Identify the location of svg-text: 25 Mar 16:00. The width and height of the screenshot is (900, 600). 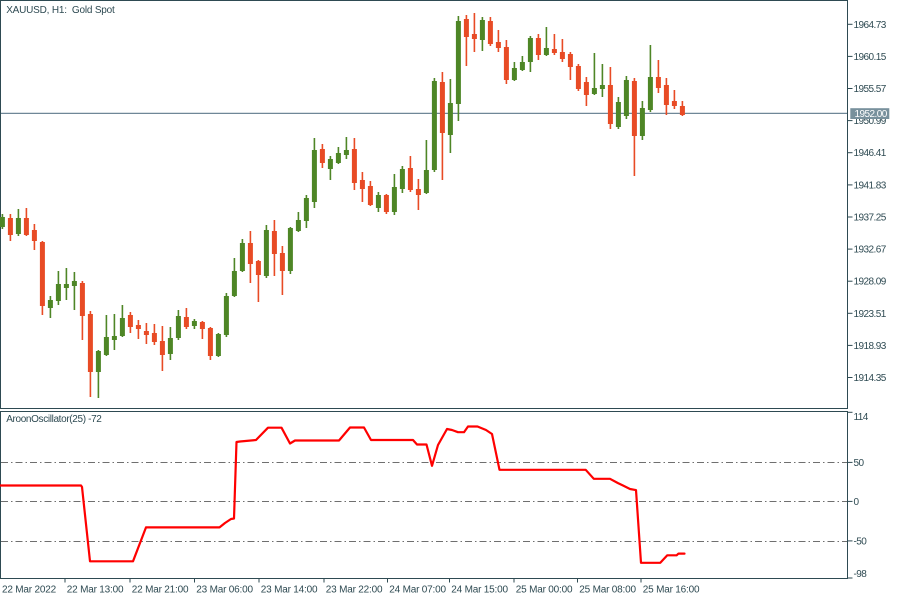
(671, 590).